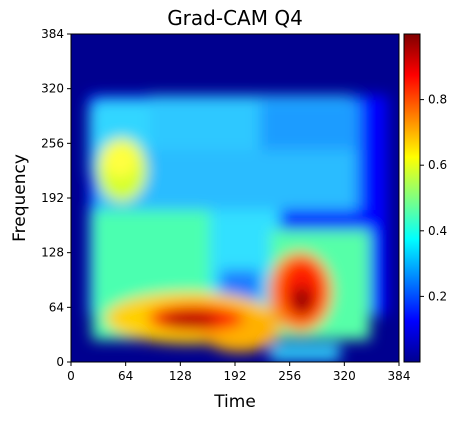  What do you see at coordinates (52, 198) in the screenshot?
I see `y-tick-label: 192` at bounding box center [52, 198].